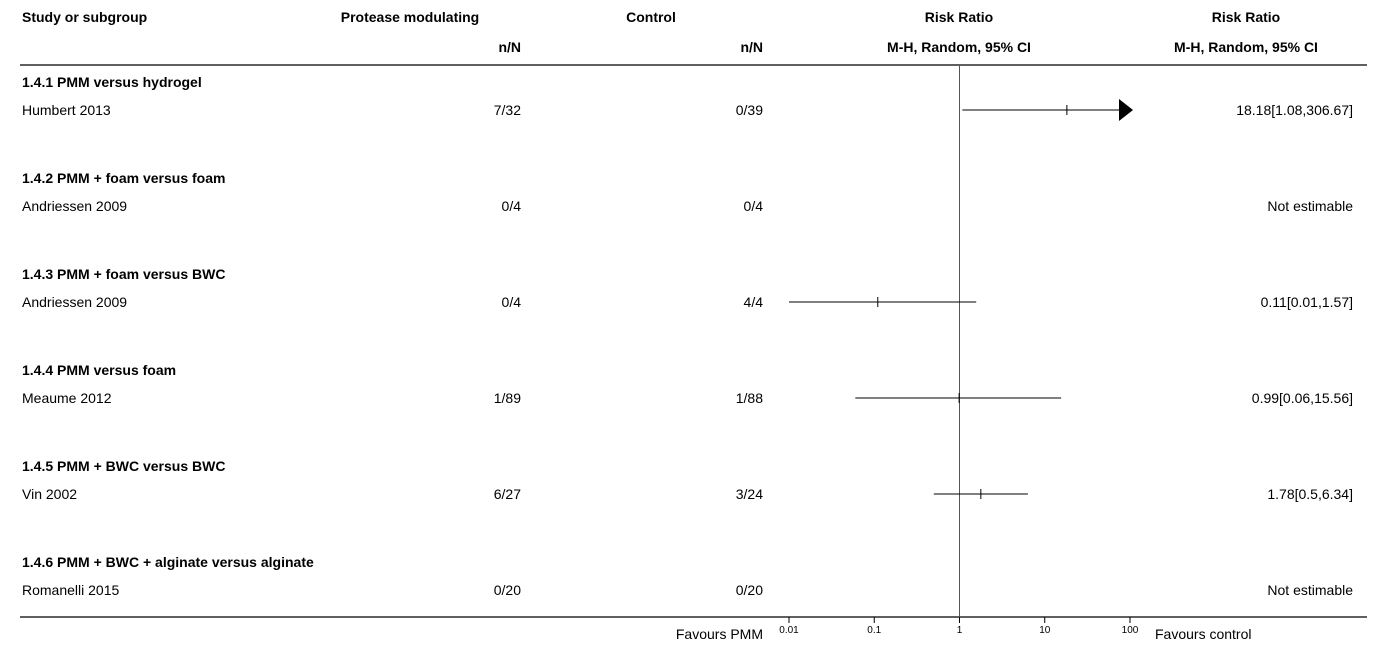 The image size is (1375, 646). Describe the element at coordinates (112, 82) in the screenshot. I see `subgroup-title: 1.4.1 PMM versus hydrogel` at that location.